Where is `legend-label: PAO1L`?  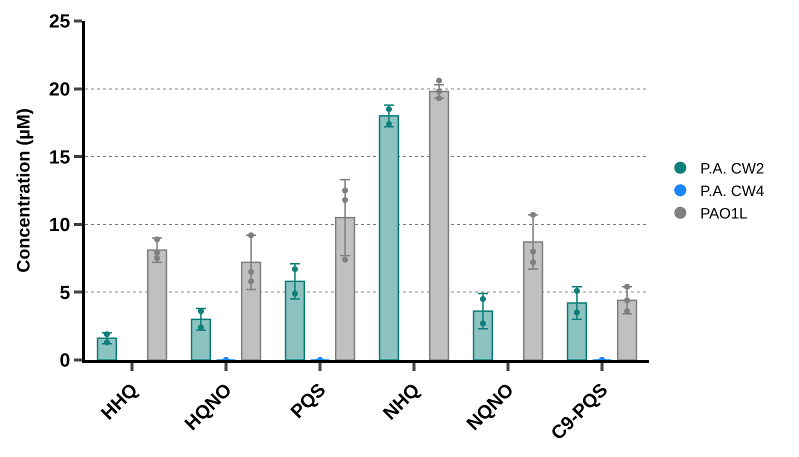
legend-label: PAO1L is located at coordinates (724, 214).